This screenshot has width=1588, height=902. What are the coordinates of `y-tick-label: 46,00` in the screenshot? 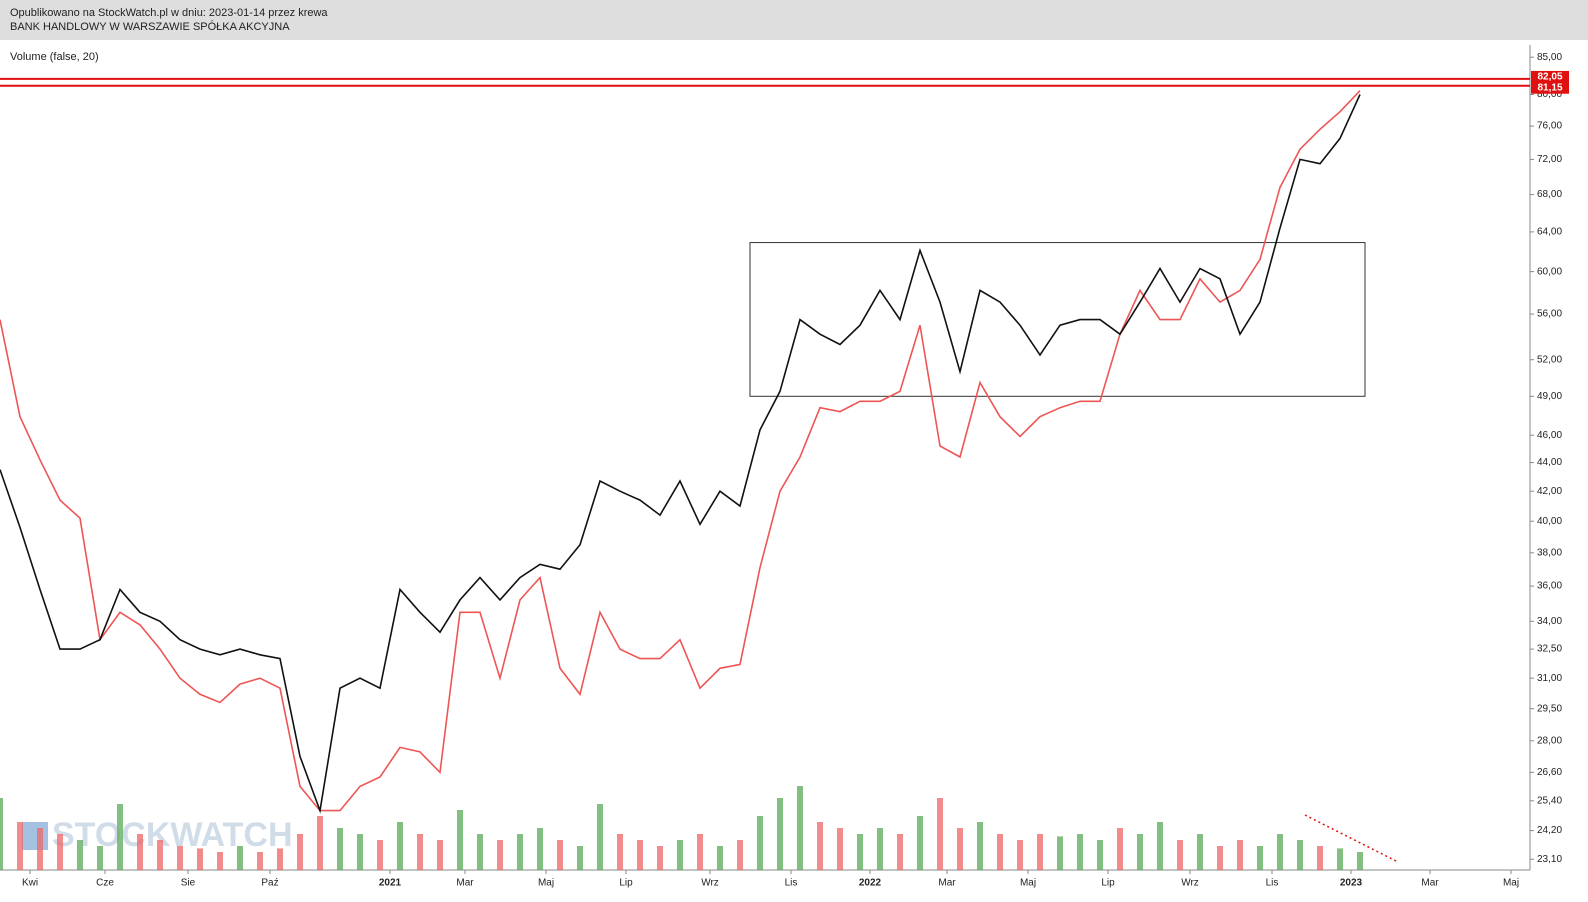 It's located at (1549, 435).